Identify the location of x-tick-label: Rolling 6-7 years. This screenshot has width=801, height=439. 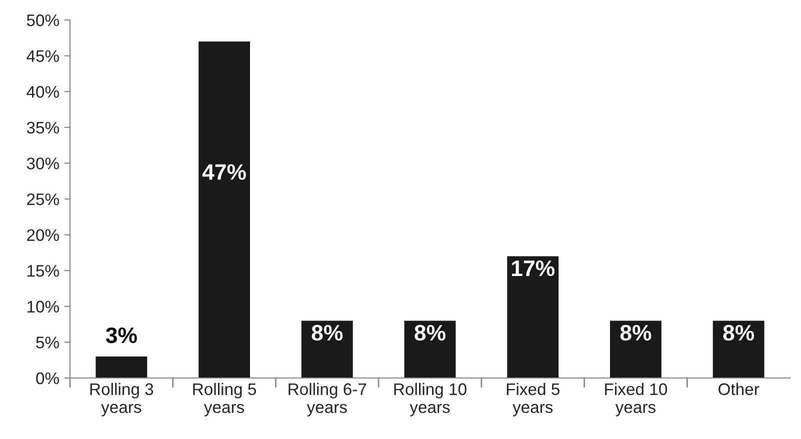
(327, 399).